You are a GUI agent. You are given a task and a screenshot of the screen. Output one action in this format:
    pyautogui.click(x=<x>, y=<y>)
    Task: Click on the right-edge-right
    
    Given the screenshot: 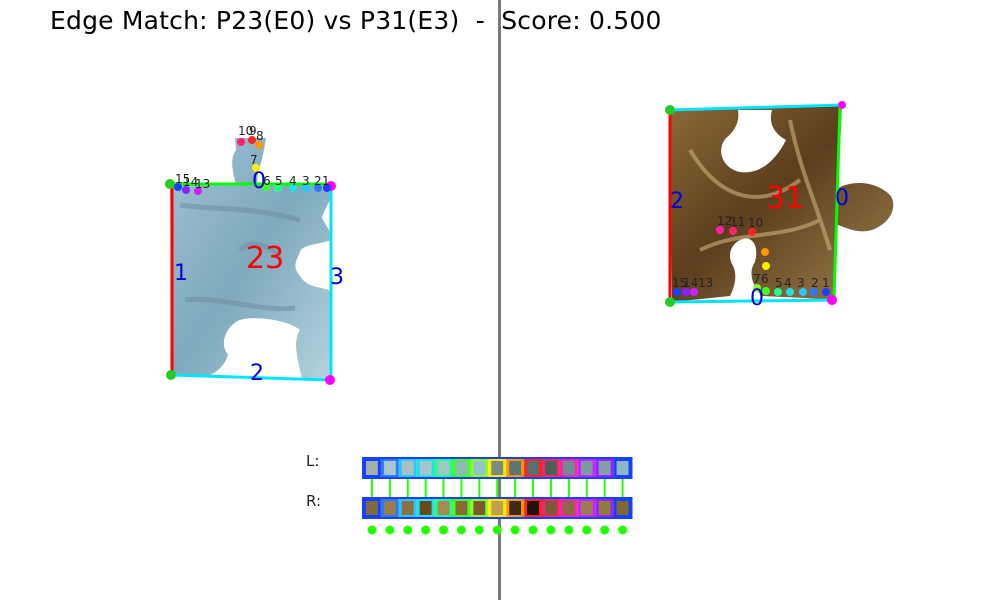 What is the action you would take?
    pyautogui.click(x=837, y=203)
    